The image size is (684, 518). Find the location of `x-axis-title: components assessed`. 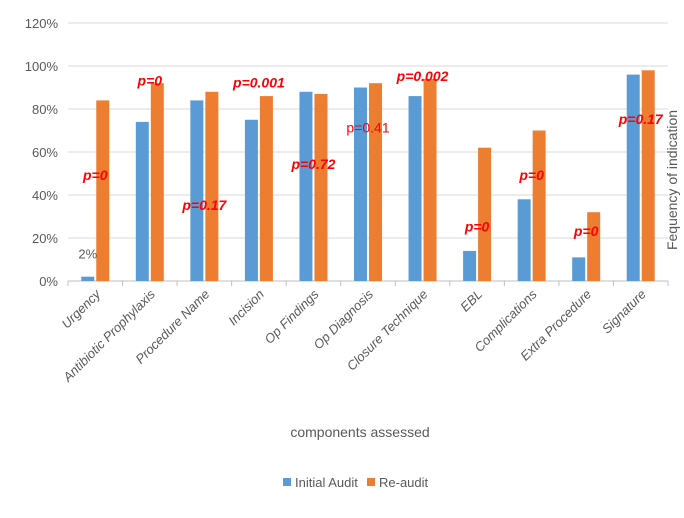

x-axis-title: components assessed is located at coordinates (359, 432).